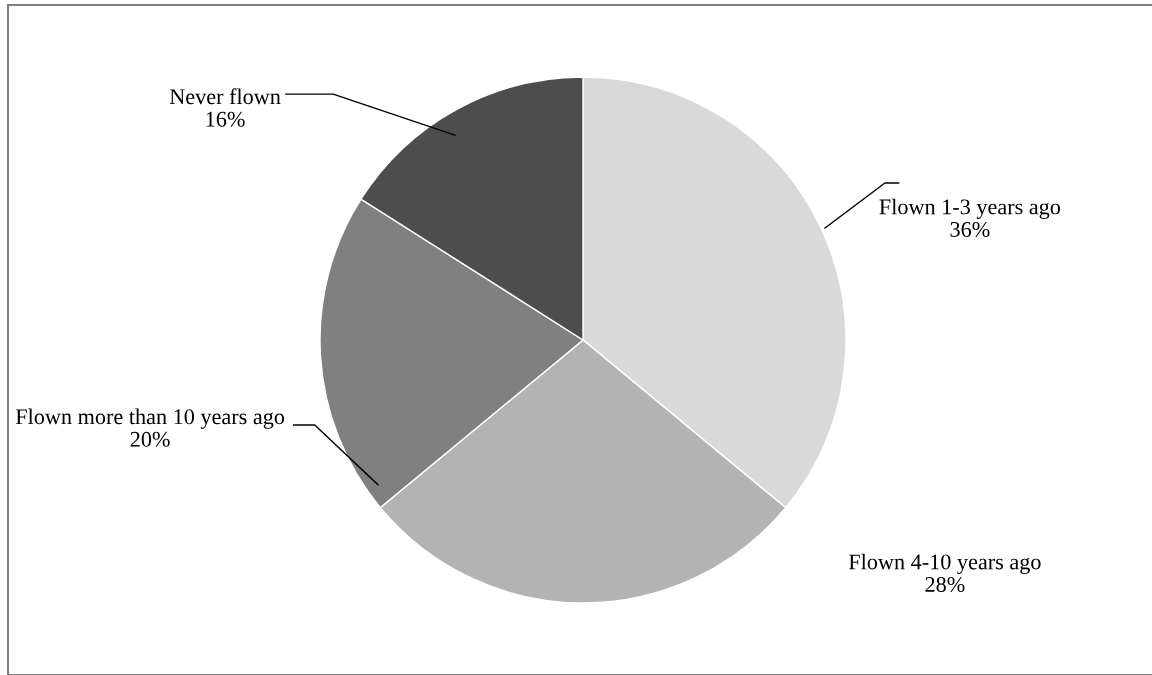 The width and height of the screenshot is (1152, 675). What do you see at coordinates (970, 208) in the screenshot?
I see `slice-label: Flown 1-3 years ago` at bounding box center [970, 208].